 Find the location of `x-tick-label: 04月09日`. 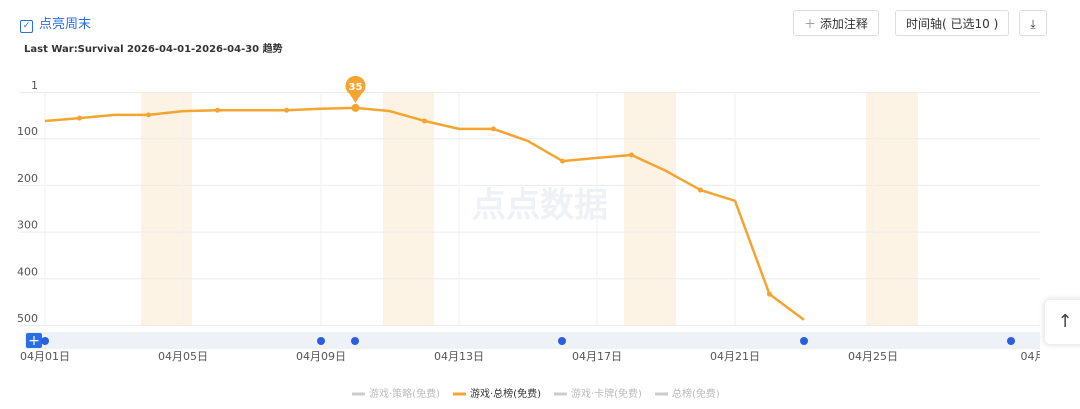

x-tick-label: 04月09日 is located at coordinates (321, 356).